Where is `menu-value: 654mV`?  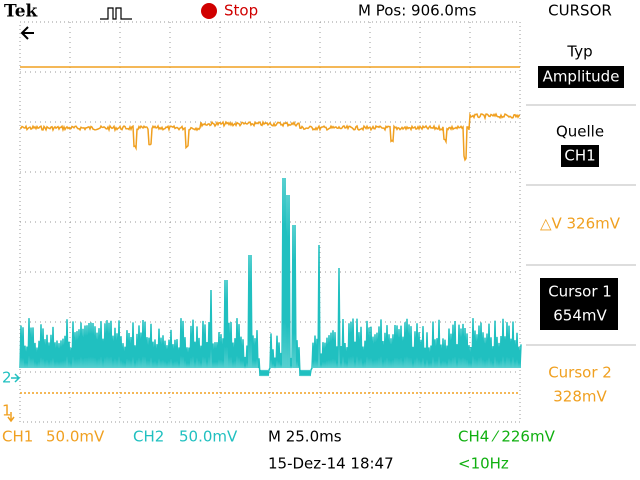 menu-value: 654mV is located at coordinates (580, 316).